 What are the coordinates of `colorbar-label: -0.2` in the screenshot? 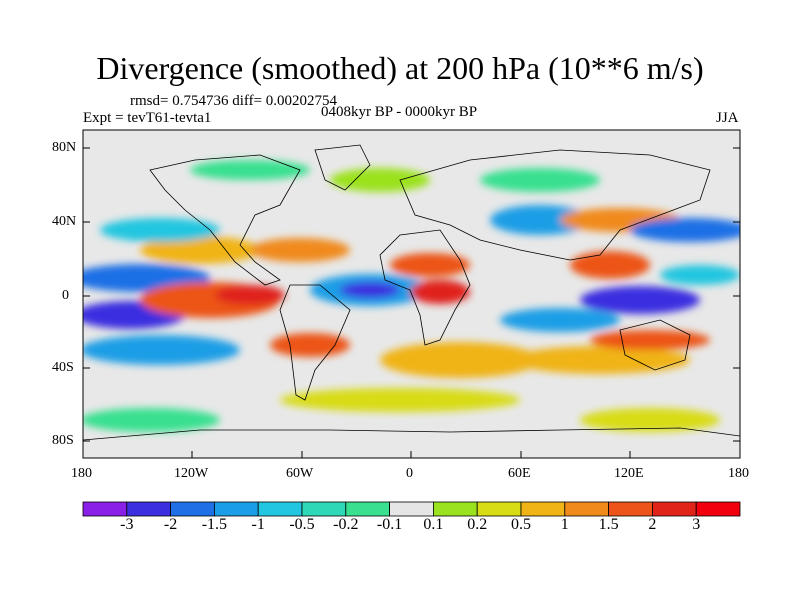 It's located at (346, 524).